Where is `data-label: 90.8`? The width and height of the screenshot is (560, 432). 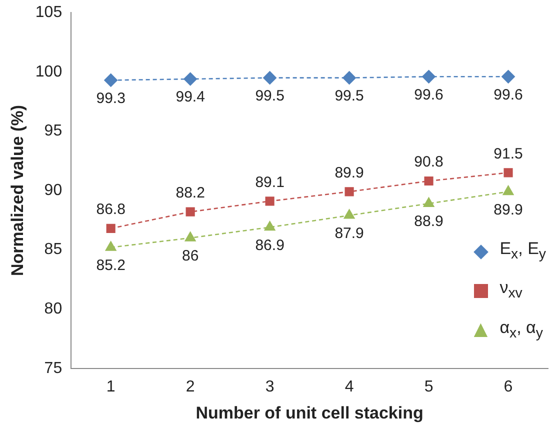
data-label: 90.8 is located at coordinates (429, 162).